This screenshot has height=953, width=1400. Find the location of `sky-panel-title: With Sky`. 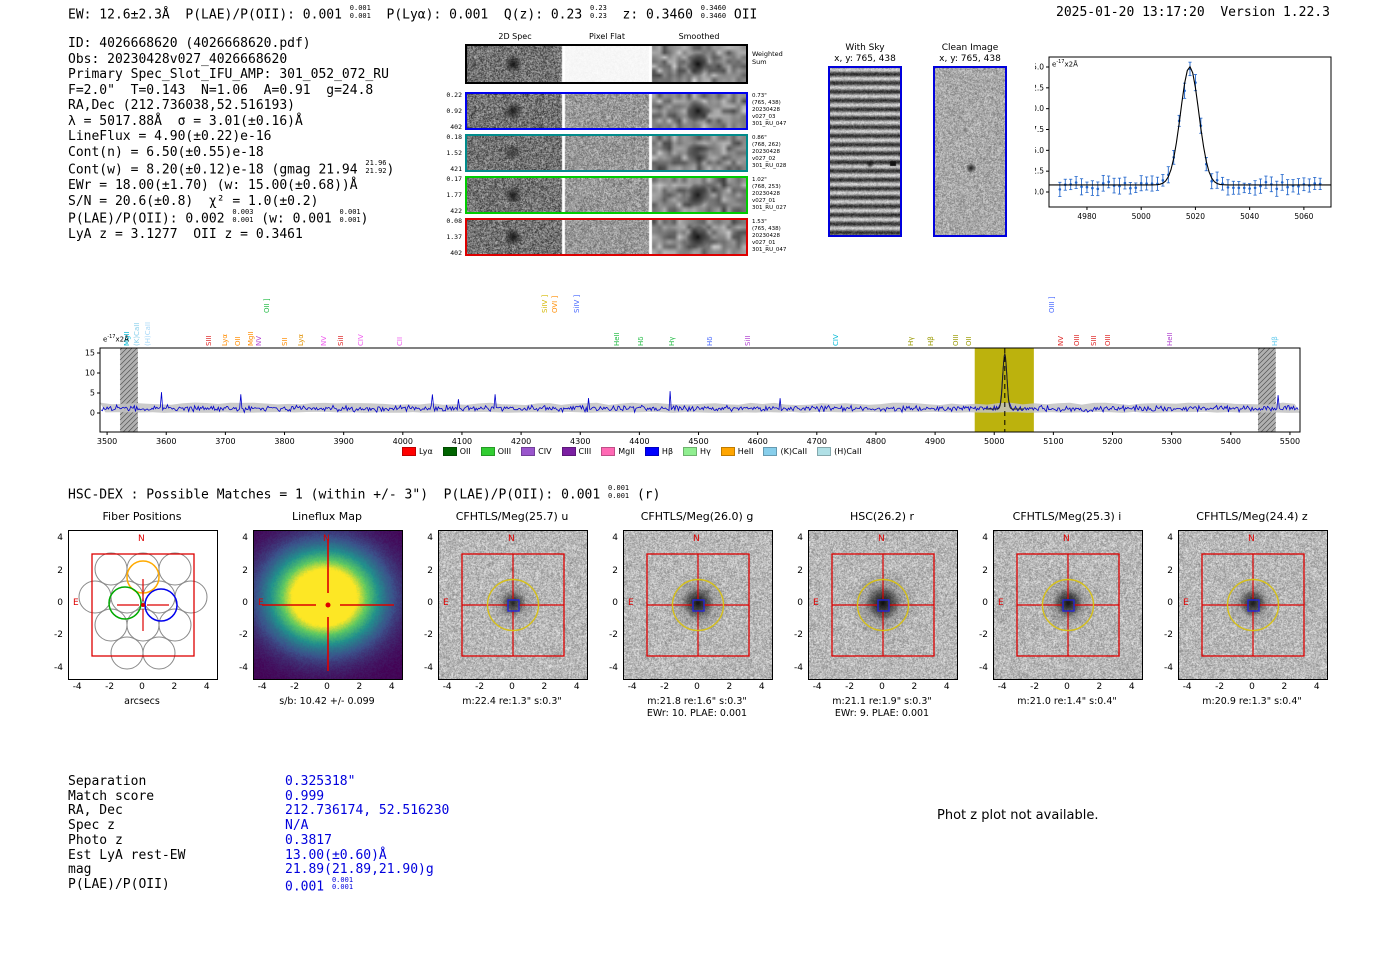

sky-panel-title: With Sky is located at coordinates (865, 48).